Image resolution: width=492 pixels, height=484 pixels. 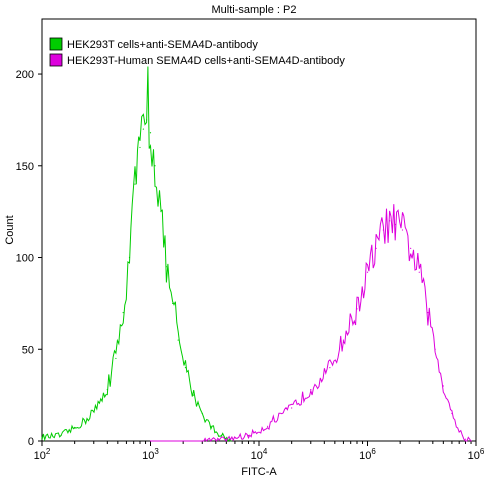 What do you see at coordinates (25, 75) in the screenshot?
I see `y-tick-label: 200` at bounding box center [25, 75].